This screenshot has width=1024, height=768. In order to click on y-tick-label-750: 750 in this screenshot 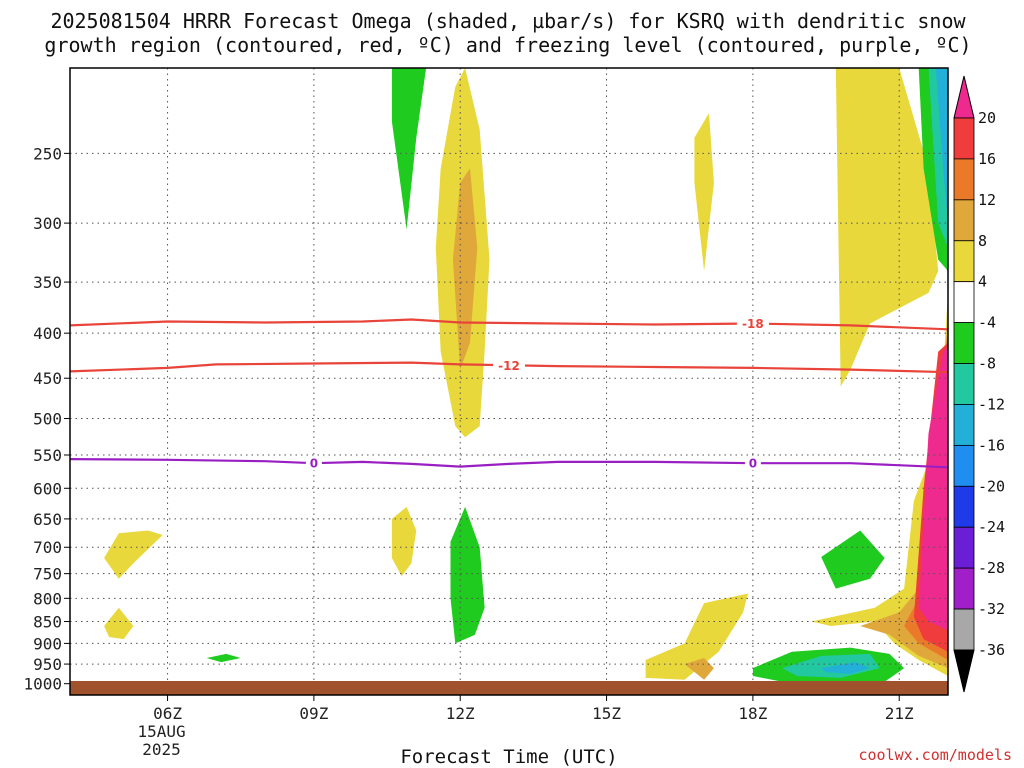, I will do `click(47, 574)`.